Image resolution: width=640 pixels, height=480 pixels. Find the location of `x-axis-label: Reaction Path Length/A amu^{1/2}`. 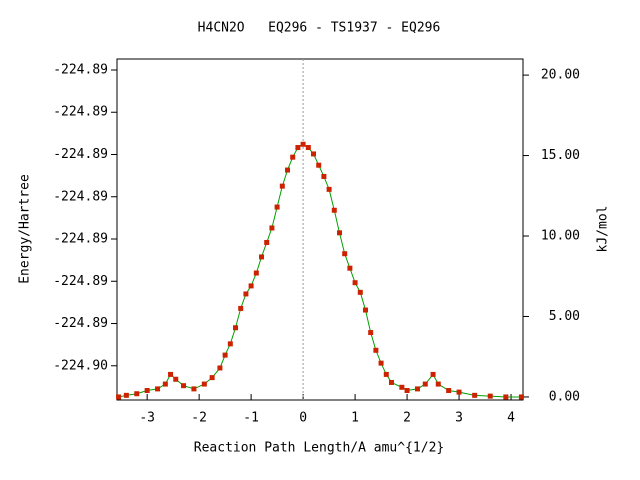

x-axis-label: Reaction Path Length/A amu^{1/2} is located at coordinates (319, 448).